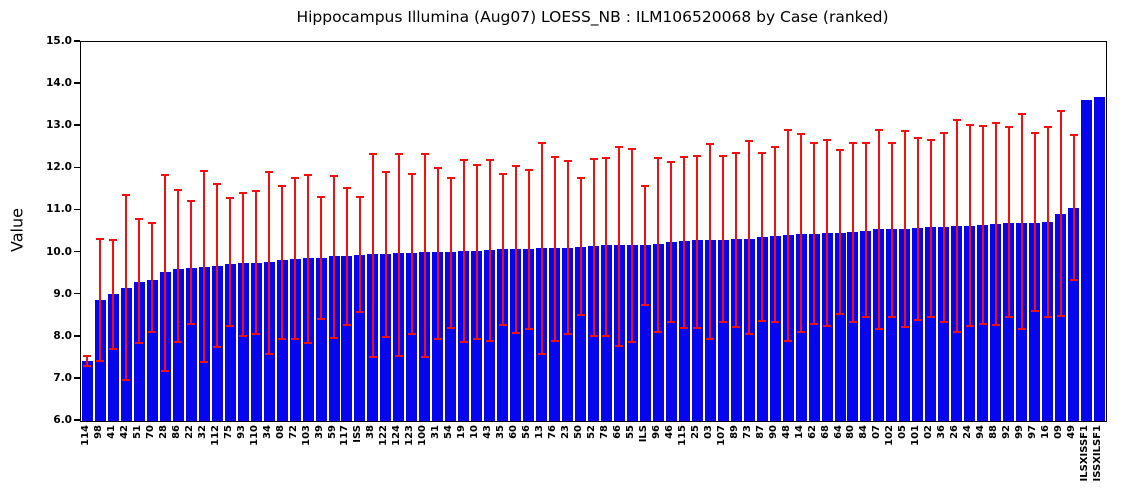  I want to click on x-tick-label: 48, so click(786, 432).